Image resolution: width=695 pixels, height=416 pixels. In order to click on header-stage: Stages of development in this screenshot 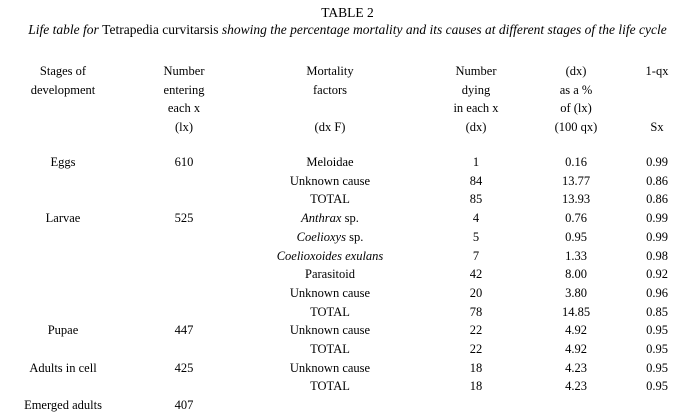, I will do `click(63, 99)`.